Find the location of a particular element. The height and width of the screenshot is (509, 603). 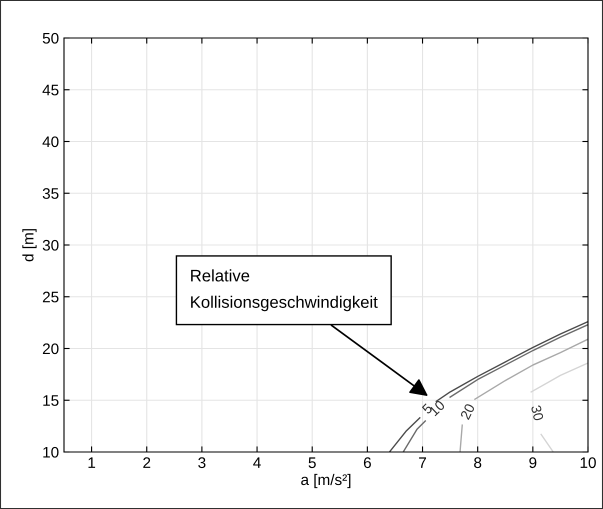

x-tick-label: 9 is located at coordinates (532, 462).